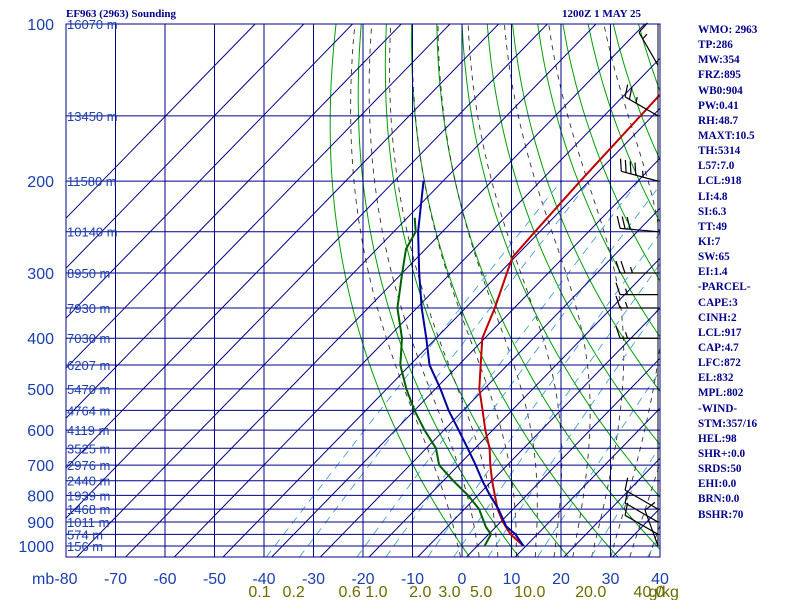 This screenshot has height=600, width=800. What do you see at coordinates (660, 579) in the screenshot?
I see `temperature-tick-label: 40` at bounding box center [660, 579].